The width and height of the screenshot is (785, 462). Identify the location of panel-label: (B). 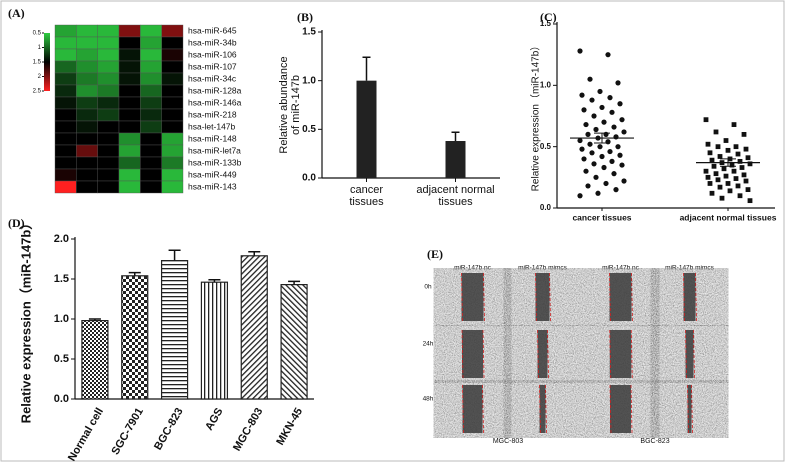
(305, 17).